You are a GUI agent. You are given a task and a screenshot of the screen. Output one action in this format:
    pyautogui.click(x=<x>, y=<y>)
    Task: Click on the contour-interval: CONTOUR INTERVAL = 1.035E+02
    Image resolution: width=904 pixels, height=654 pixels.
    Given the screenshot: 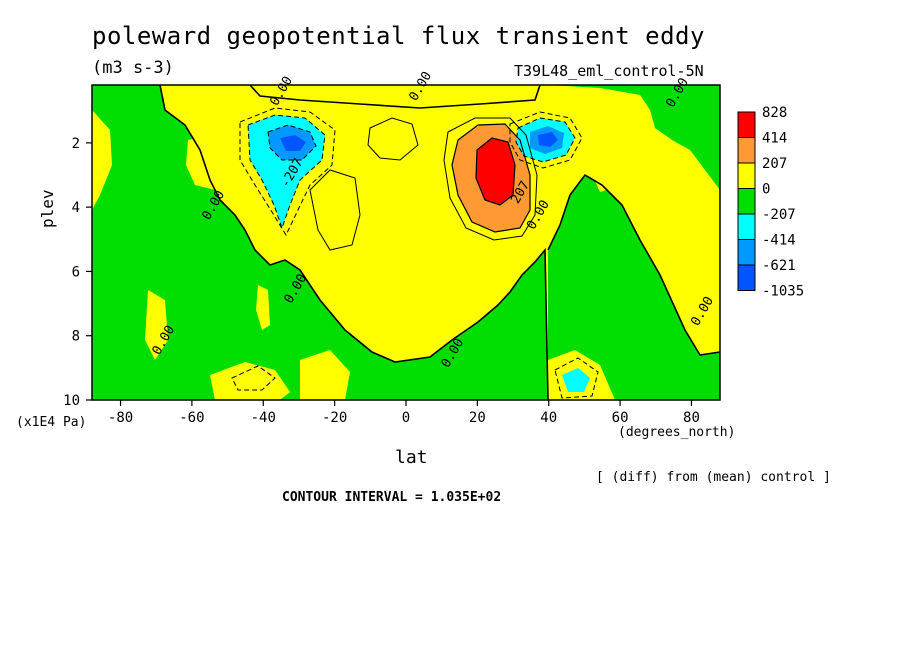 What is the action you would take?
    pyautogui.click(x=392, y=497)
    